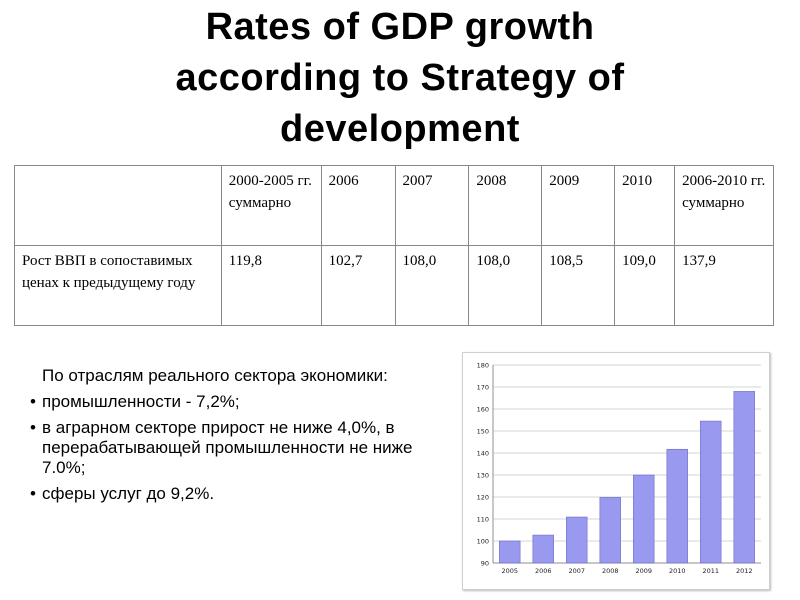 The image size is (800, 600). What do you see at coordinates (483, 453) in the screenshot?
I see `y-tick-label: 140` at bounding box center [483, 453].